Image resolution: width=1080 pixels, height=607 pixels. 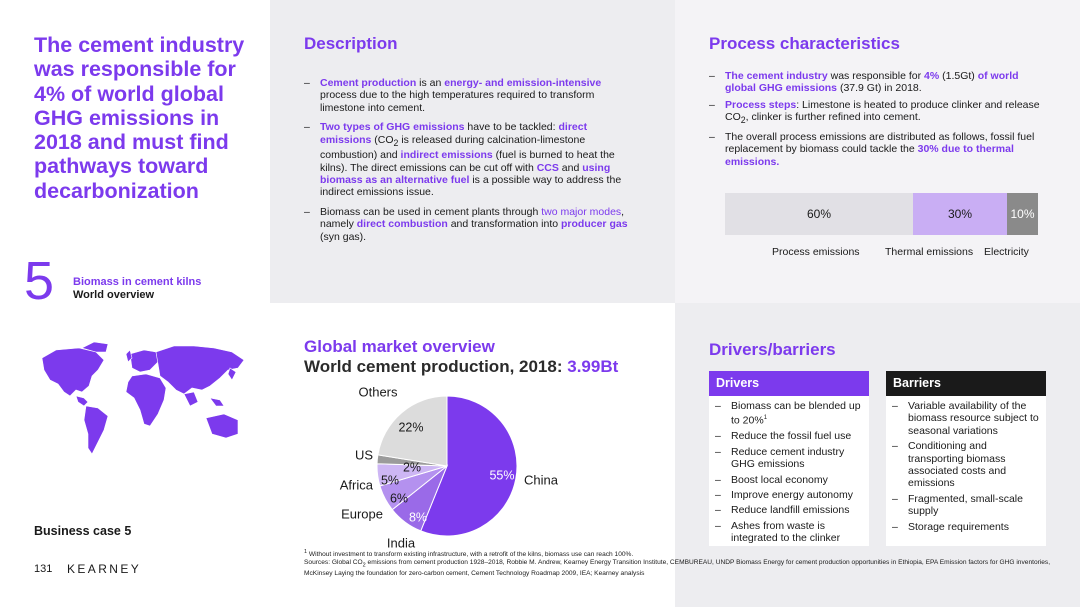 What do you see at coordinates (501, 475) in the screenshot?
I see `pie-value-label: 55%` at bounding box center [501, 475].